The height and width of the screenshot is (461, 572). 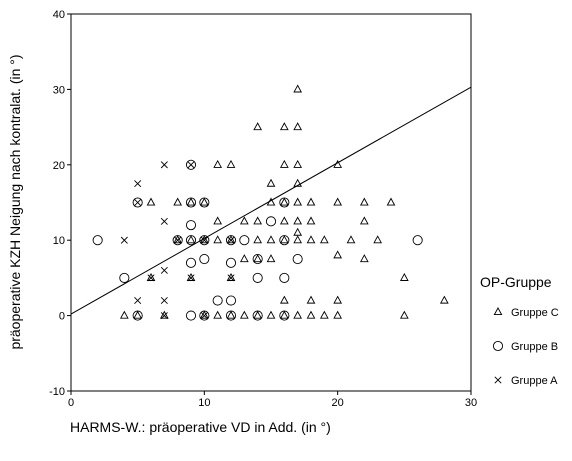 I want to click on legend-title: OP-Gruppe, so click(x=516, y=282).